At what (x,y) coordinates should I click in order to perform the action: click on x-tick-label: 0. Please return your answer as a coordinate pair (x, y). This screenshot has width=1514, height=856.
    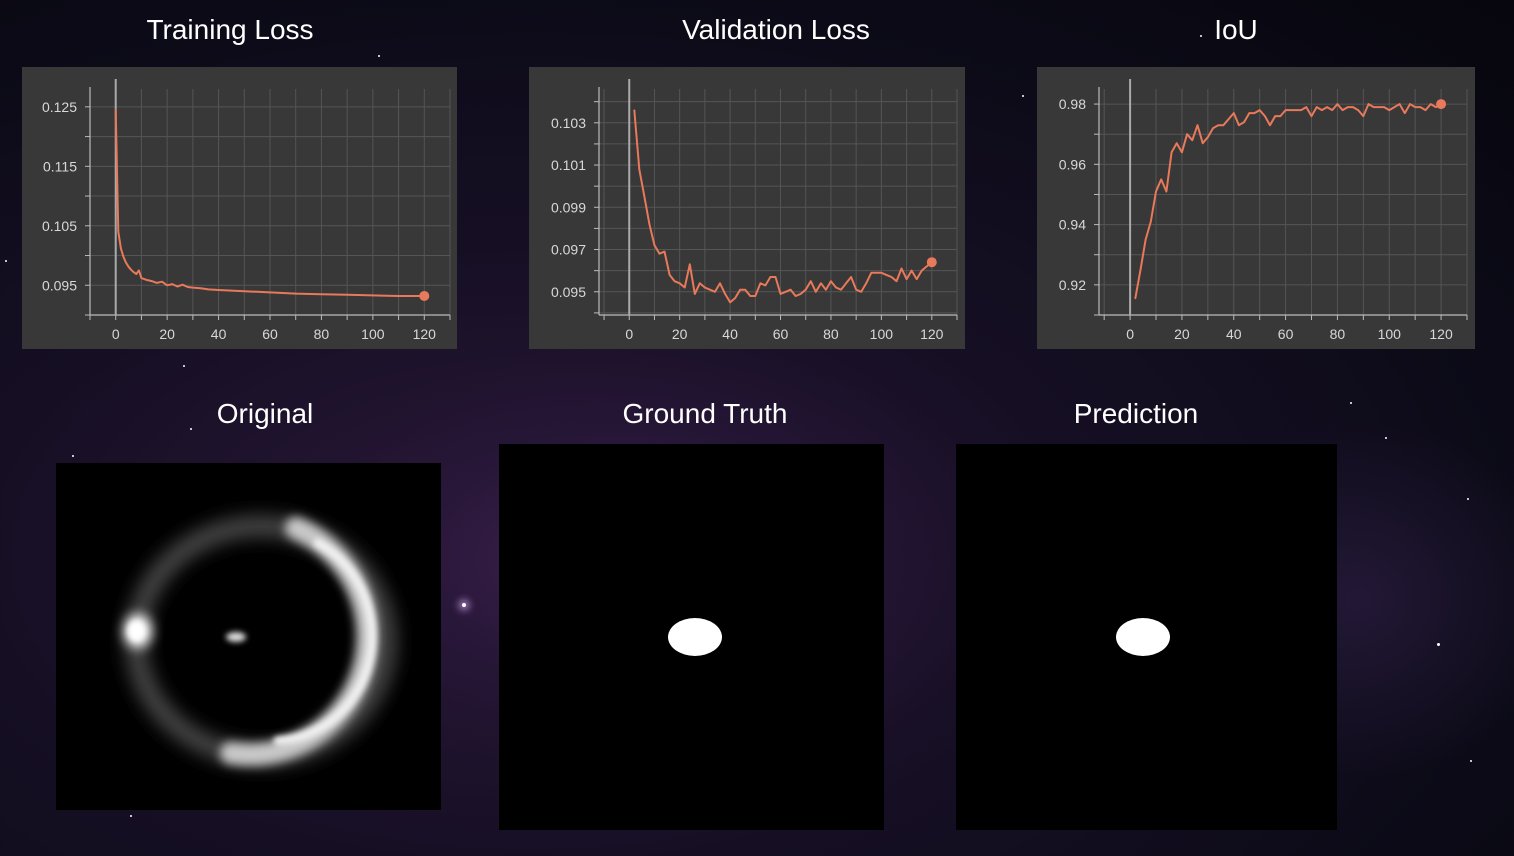
    Looking at the image, I should click on (629, 334).